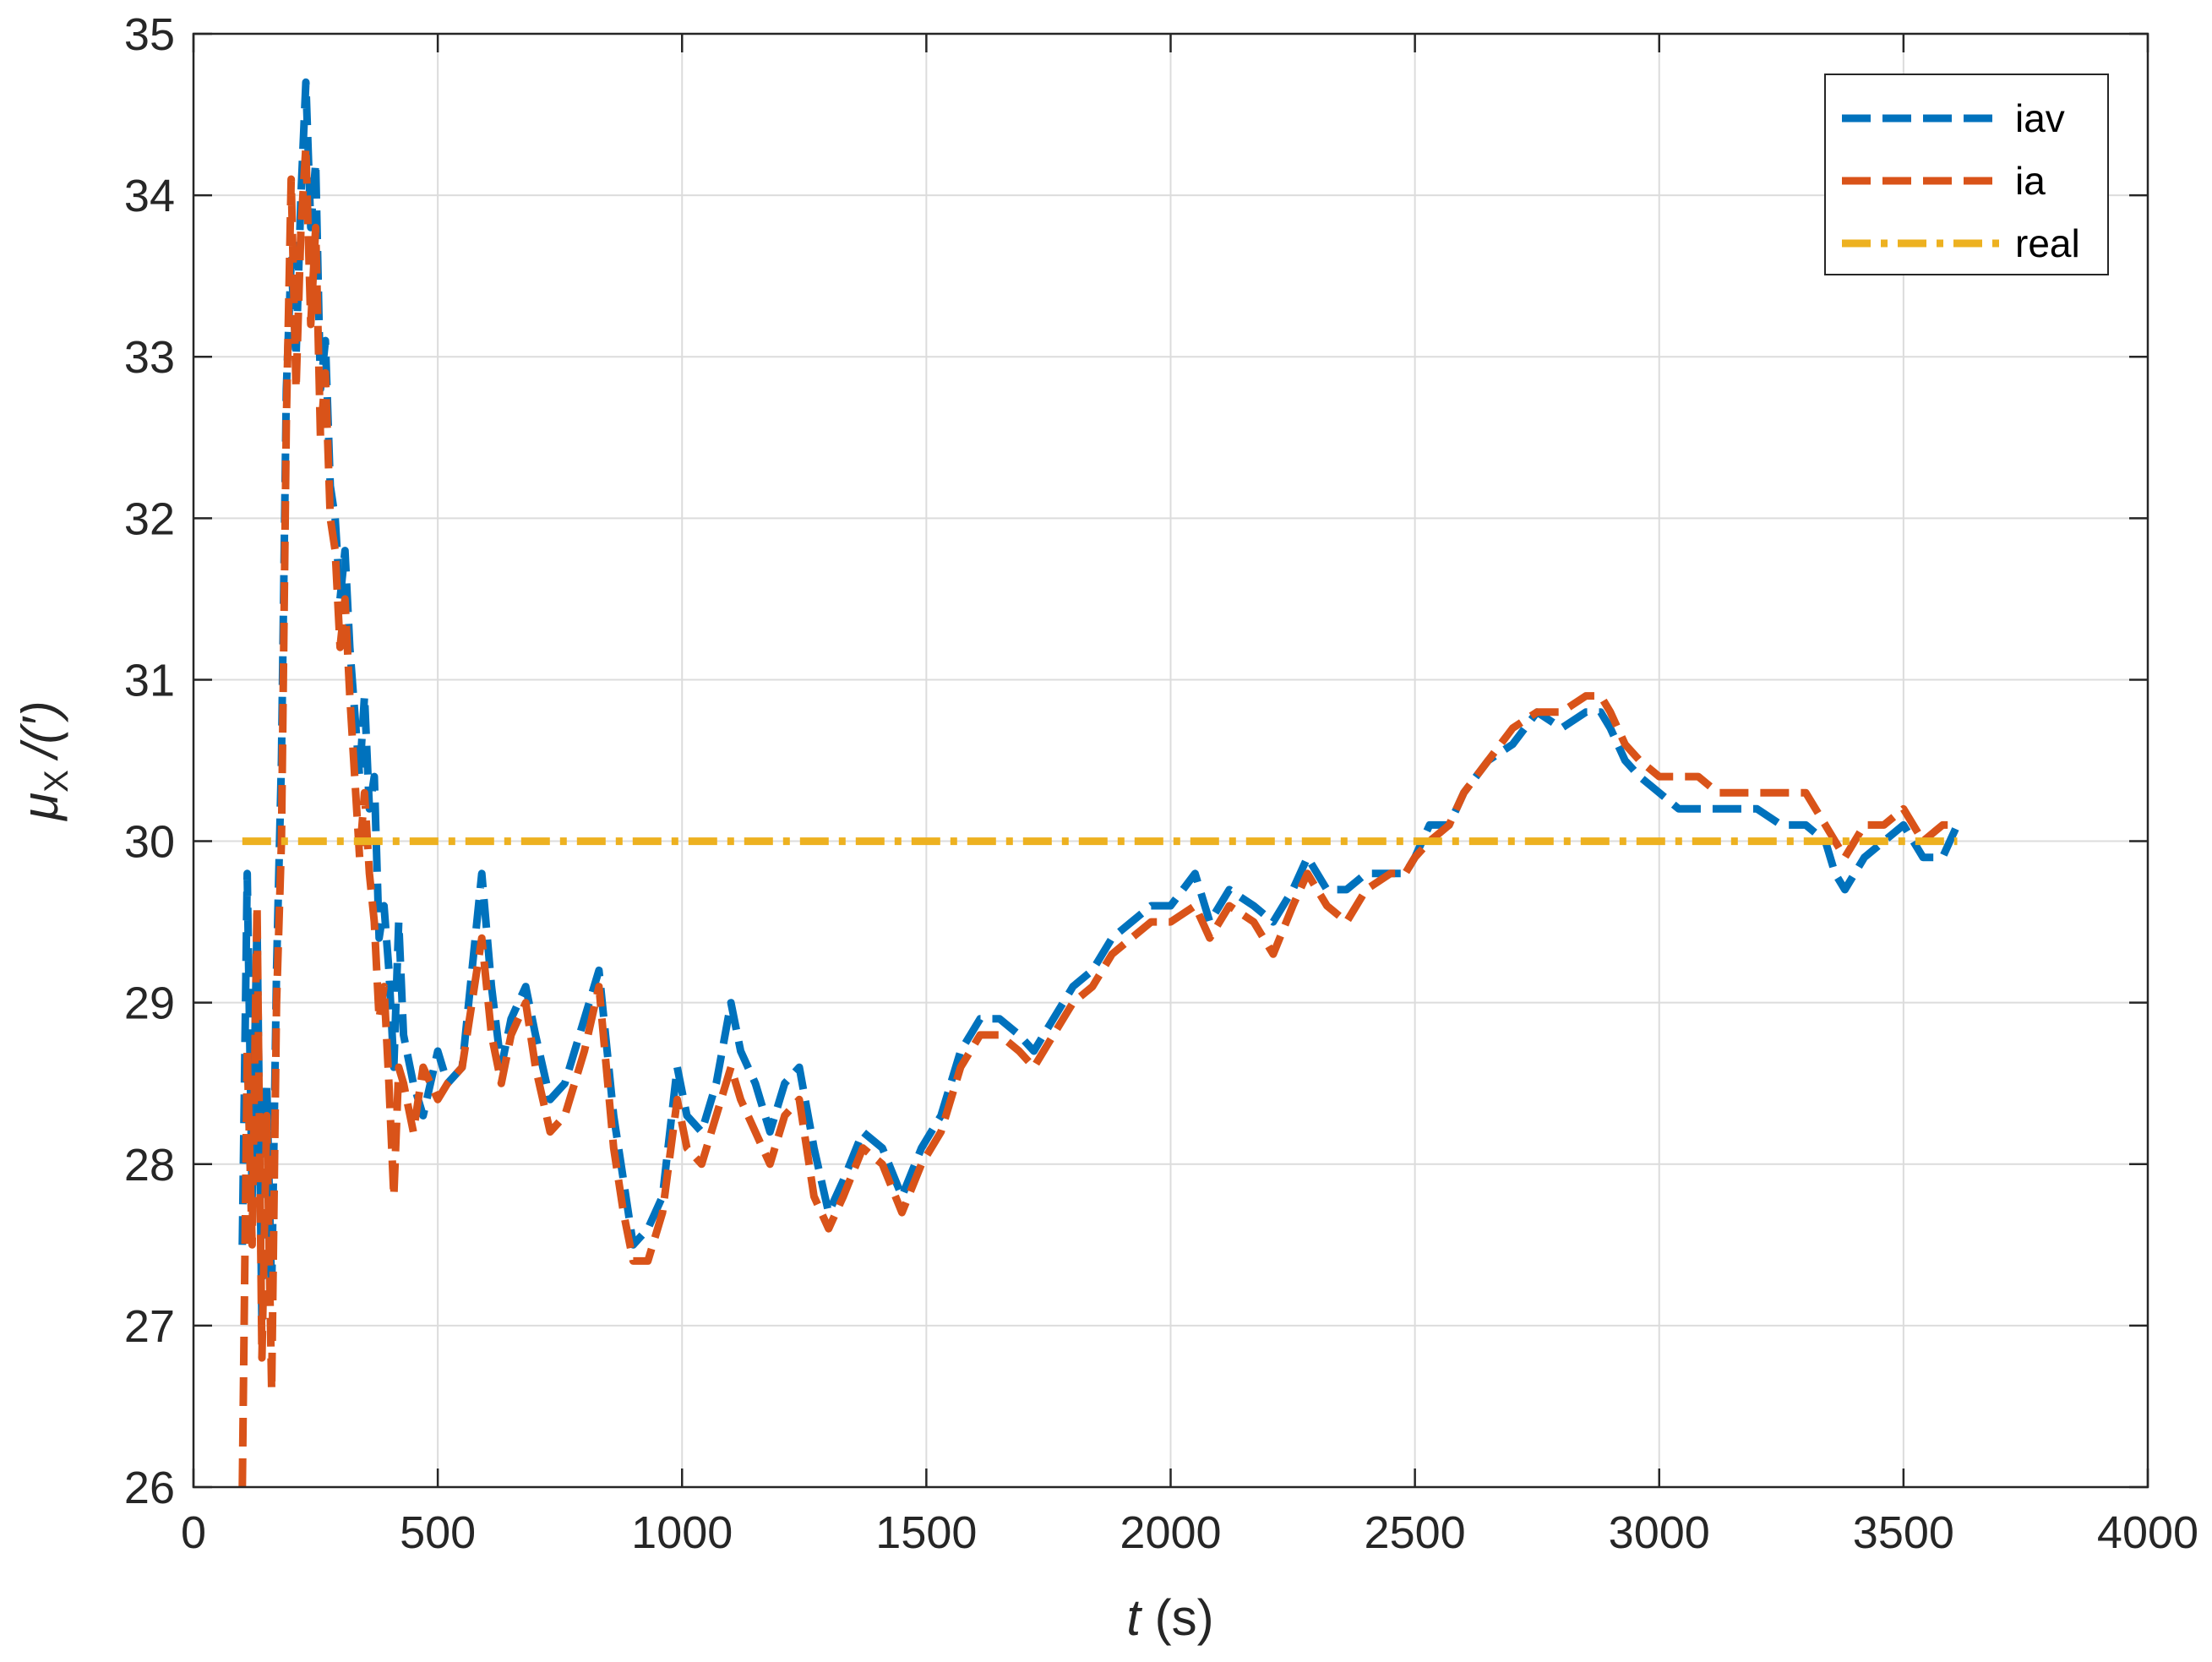 This screenshot has height=1662, width=2212. Describe the element at coordinates (150, 357) in the screenshot. I see `y-tick-label: 33` at that location.